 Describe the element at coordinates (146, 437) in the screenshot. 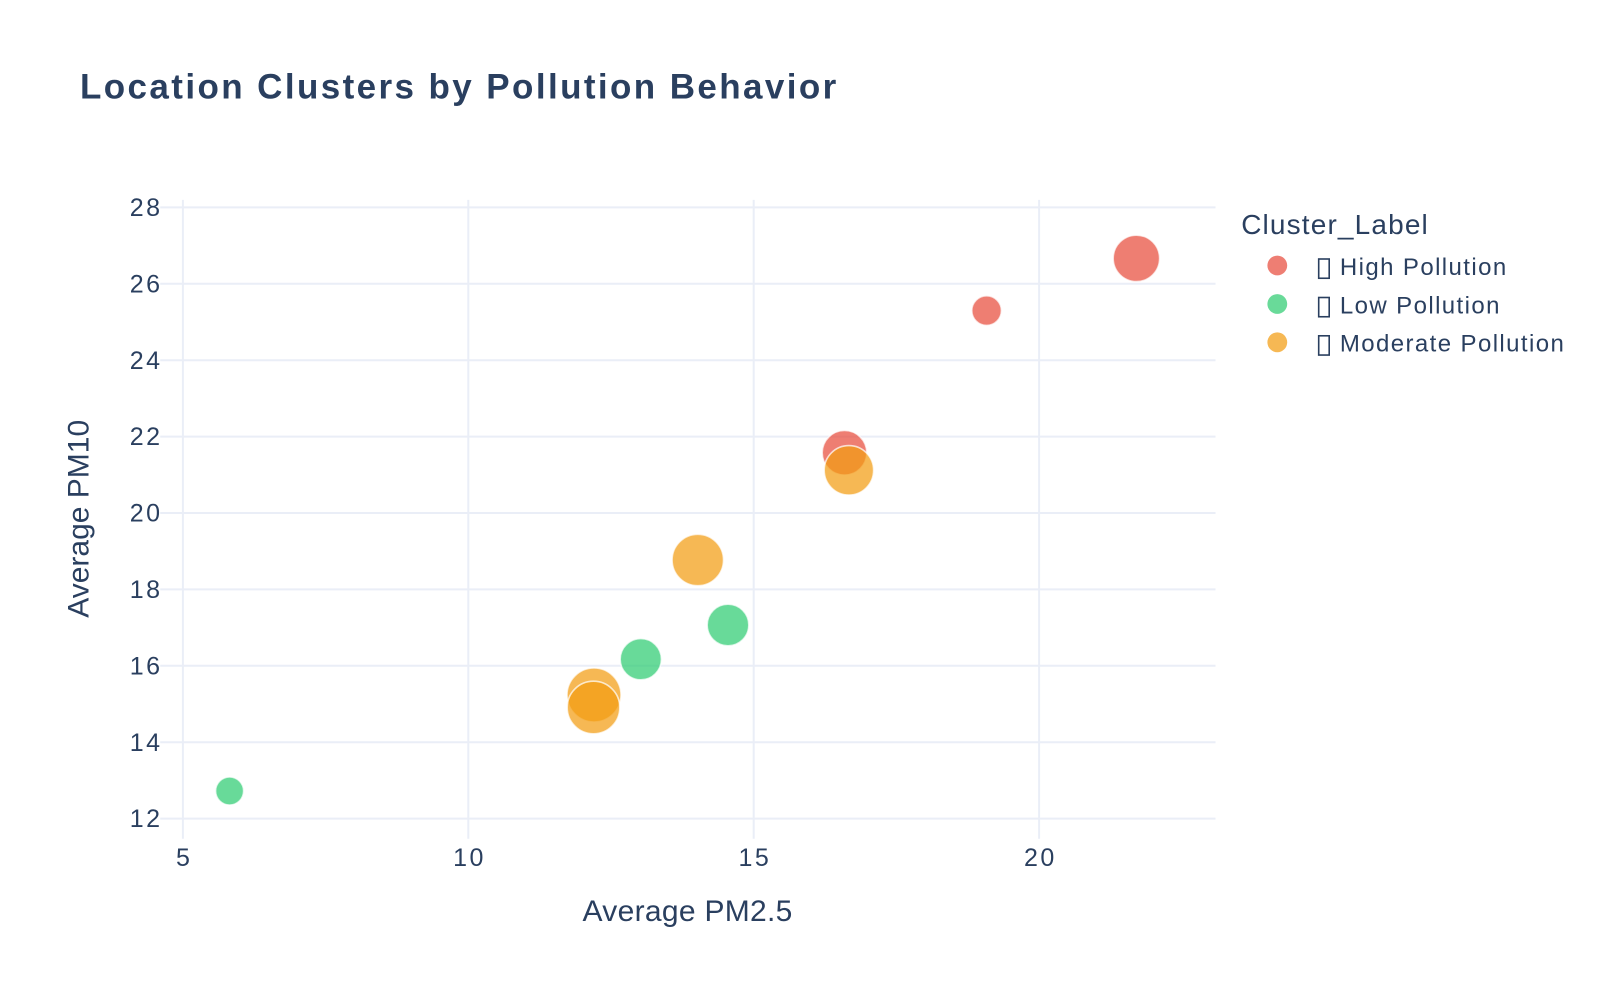

I see `svg-text: 22` at that location.